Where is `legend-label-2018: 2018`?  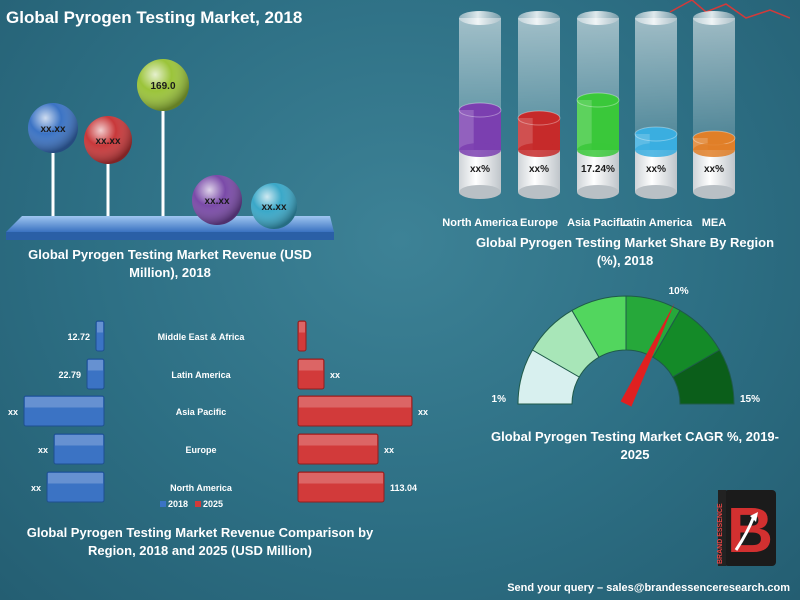
legend-label-2018: 2018 is located at coordinates (178, 504).